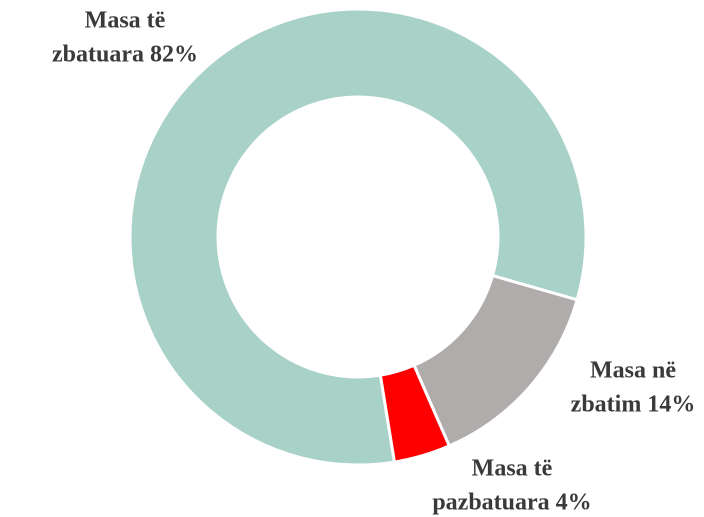  What do you see at coordinates (633, 405) in the screenshot?
I see `segment-label: zbatim 14%` at bounding box center [633, 405].